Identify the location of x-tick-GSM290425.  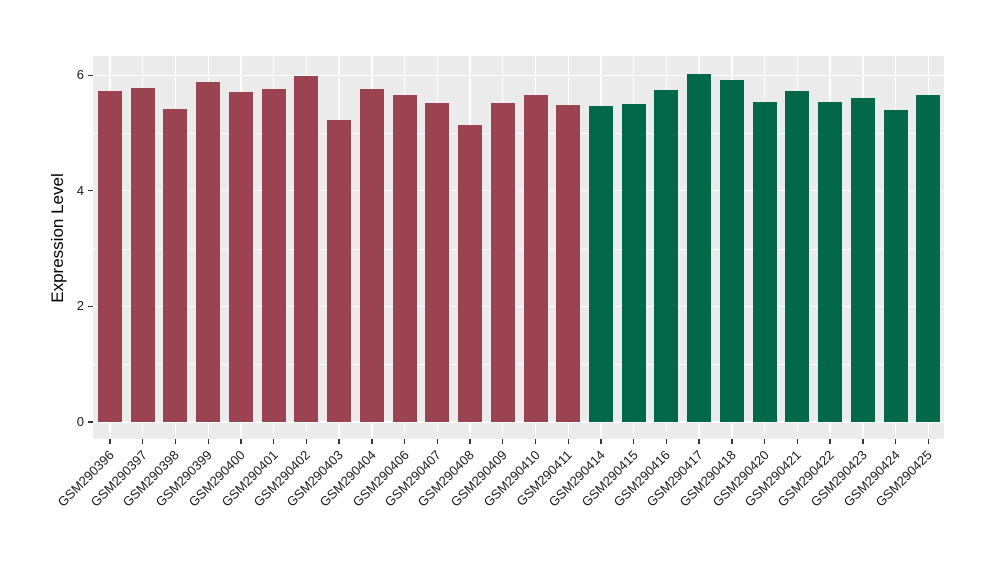
(928, 441).